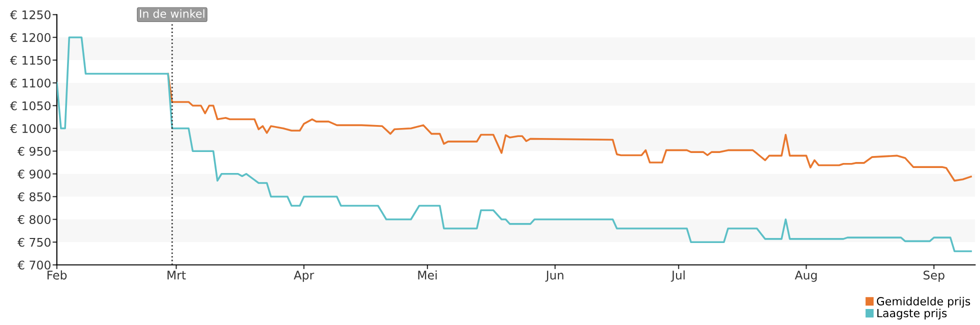 This screenshot has height=325, width=980. Describe the element at coordinates (805, 276) in the screenshot. I see `x-tick-label: Aug` at that location.